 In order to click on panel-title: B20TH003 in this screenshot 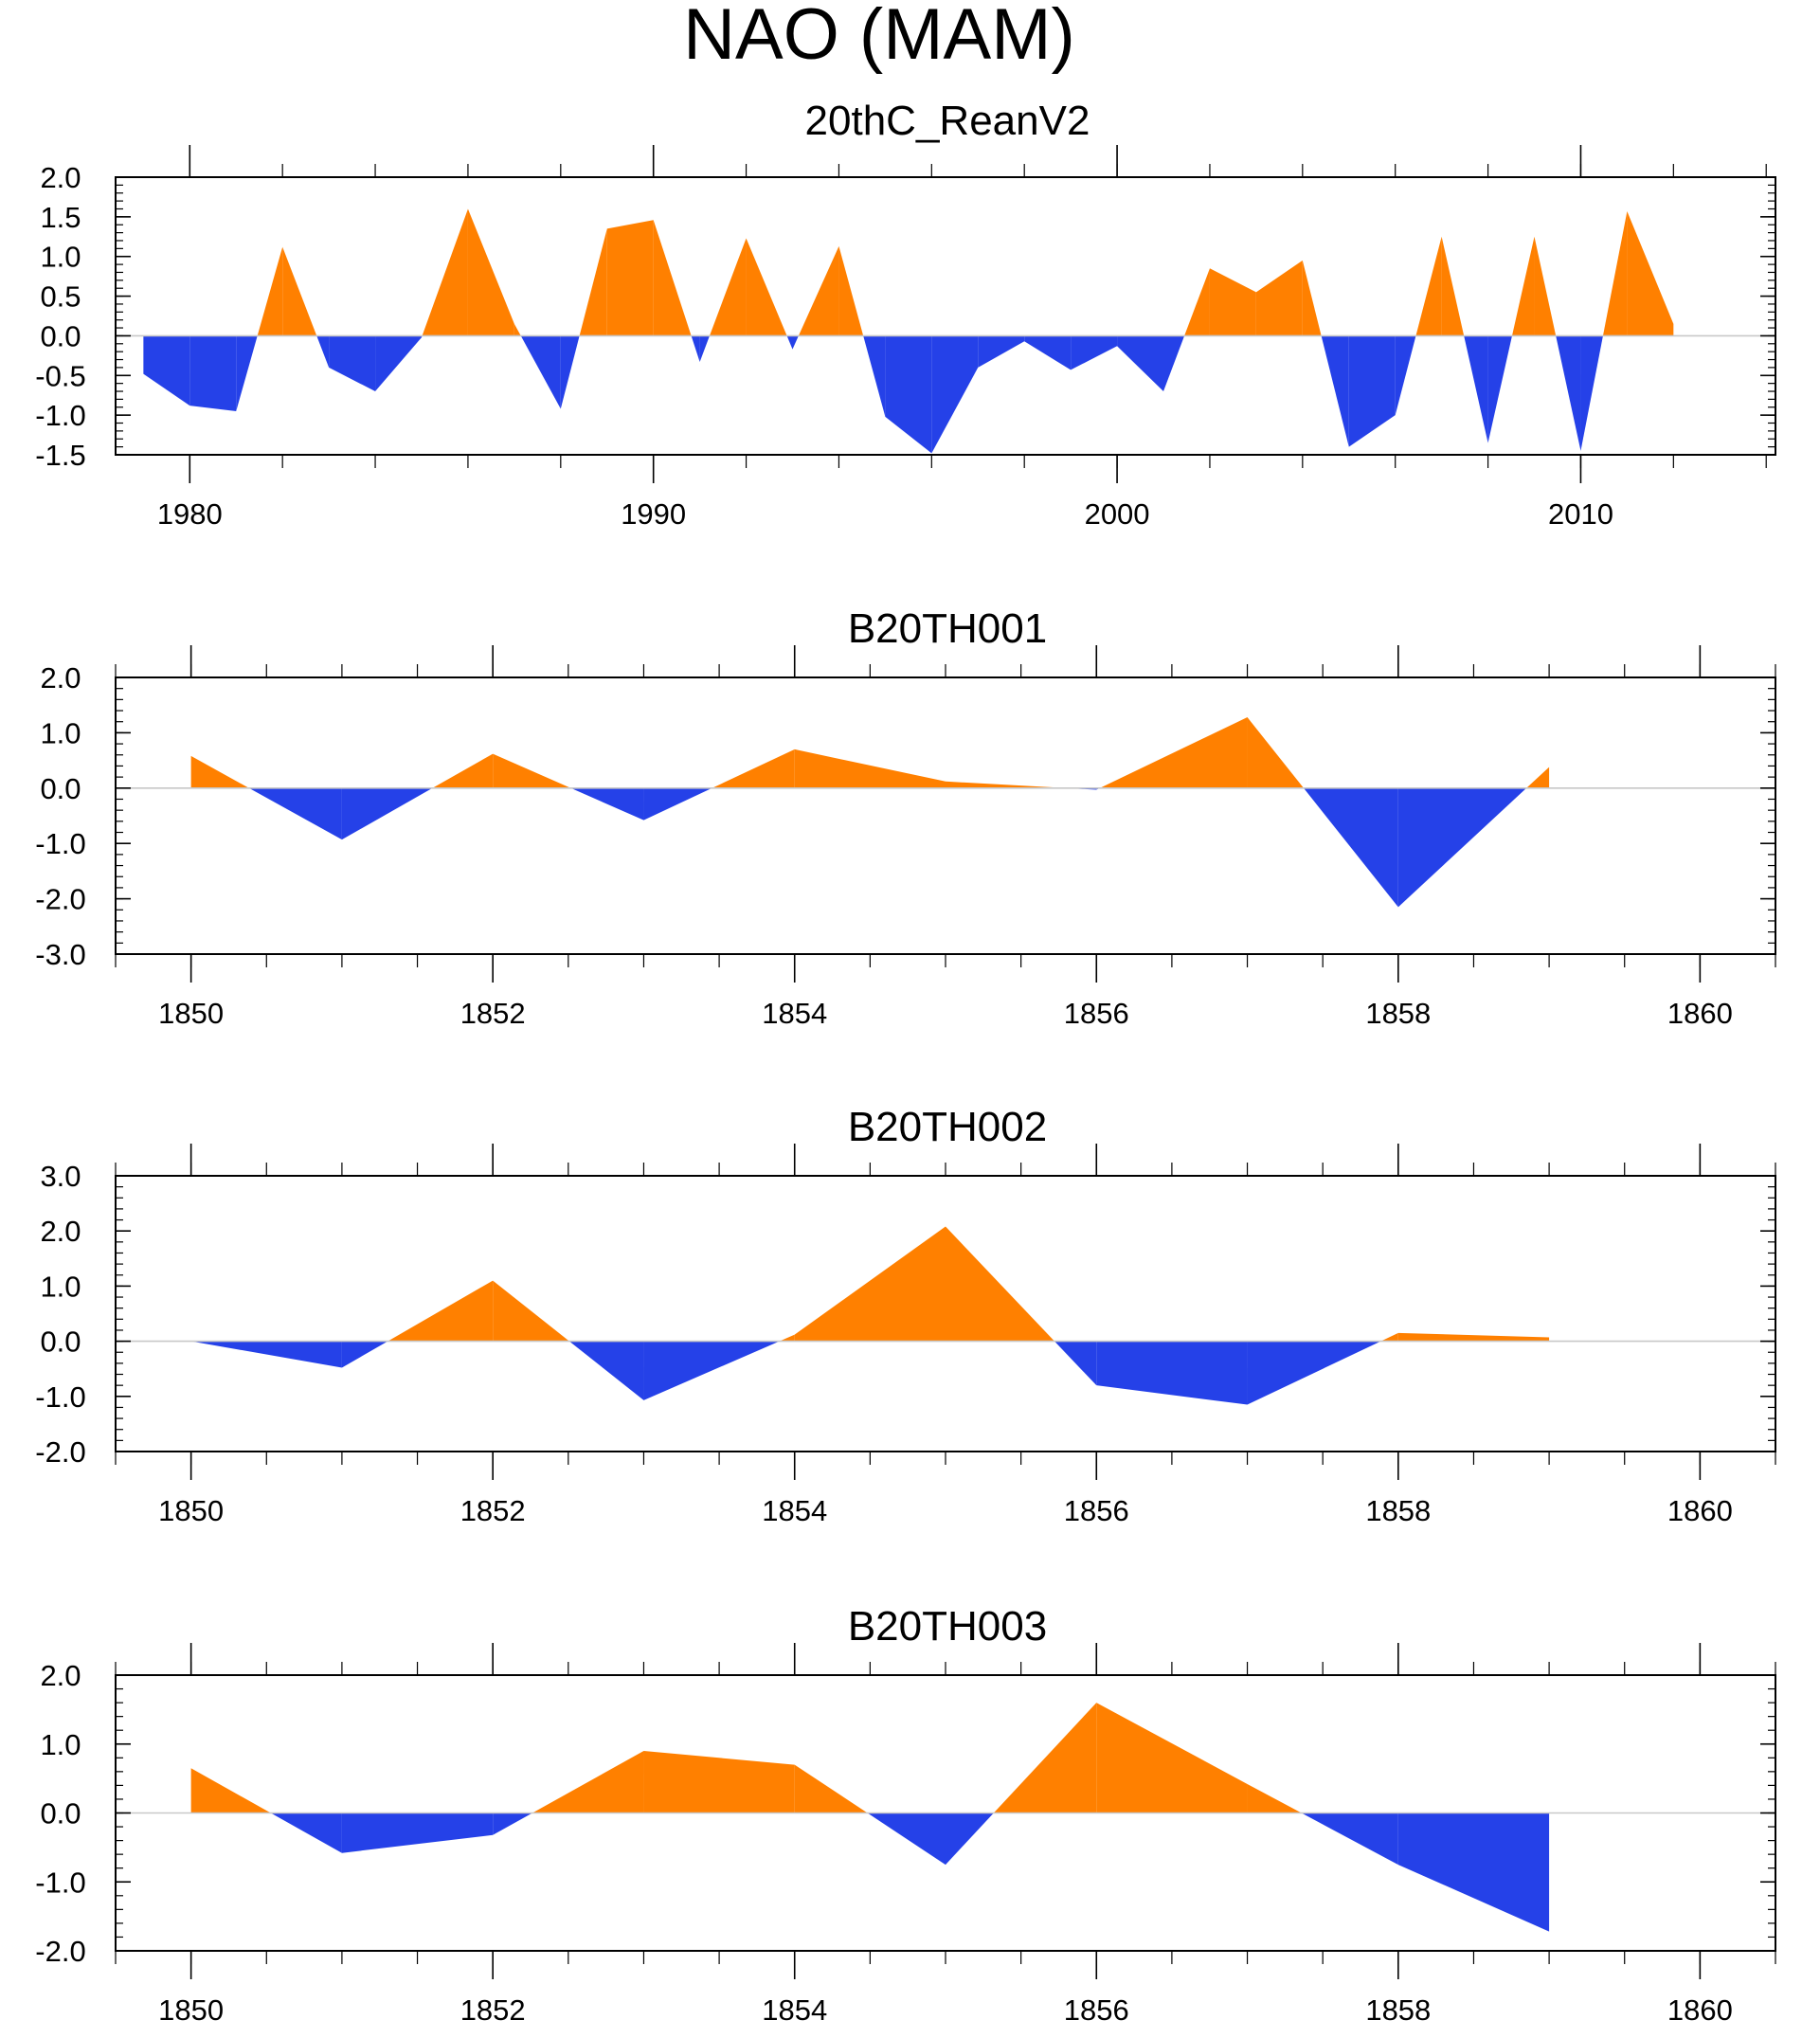, I will do `click(948, 1626)`.